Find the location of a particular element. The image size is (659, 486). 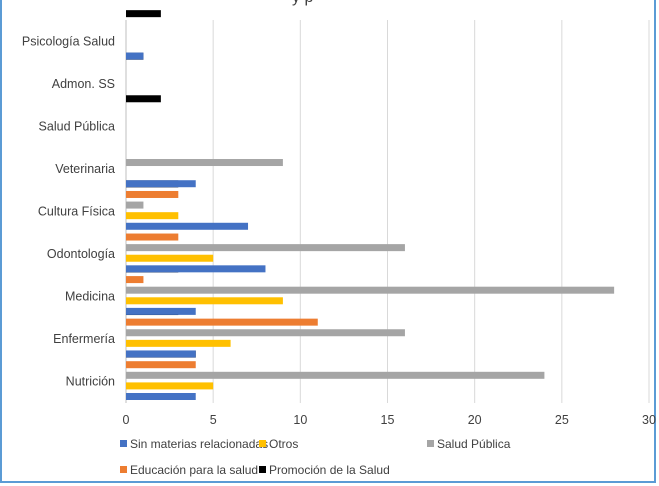

x-tick-labels: 0 5 10 15 20 25 30 is located at coordinates (389, 420).